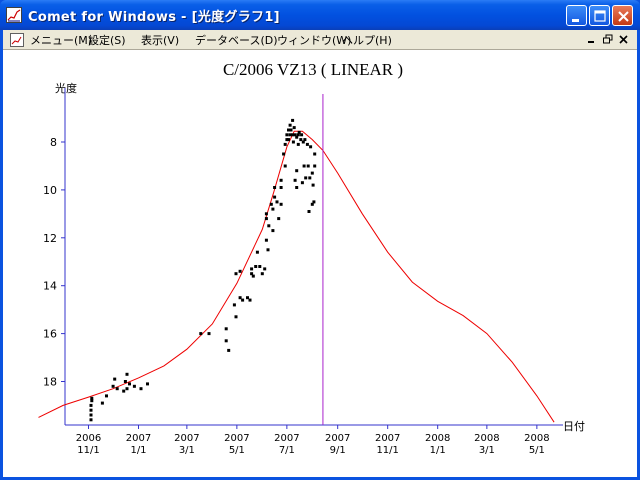 This screenshot has width=640, height=480. I want to click on y-axis-label: 光度, so click(66, 88).